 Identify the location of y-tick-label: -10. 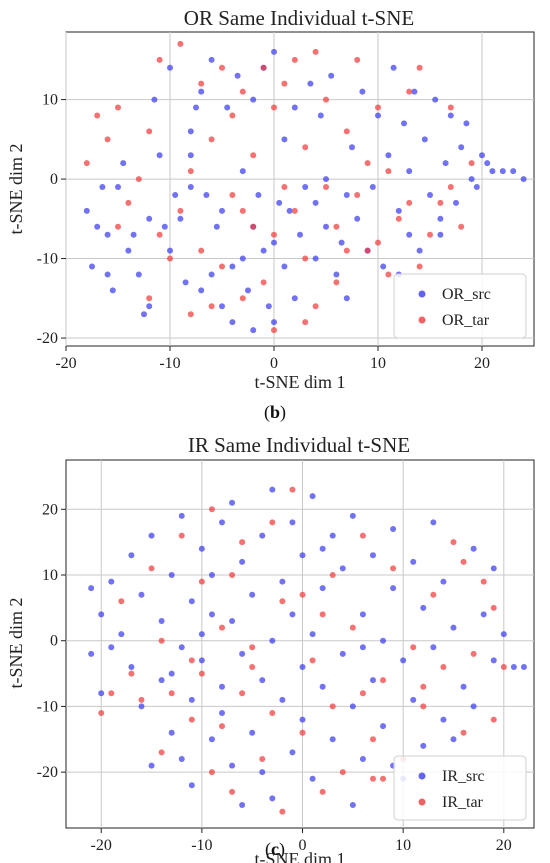
(47, 706).